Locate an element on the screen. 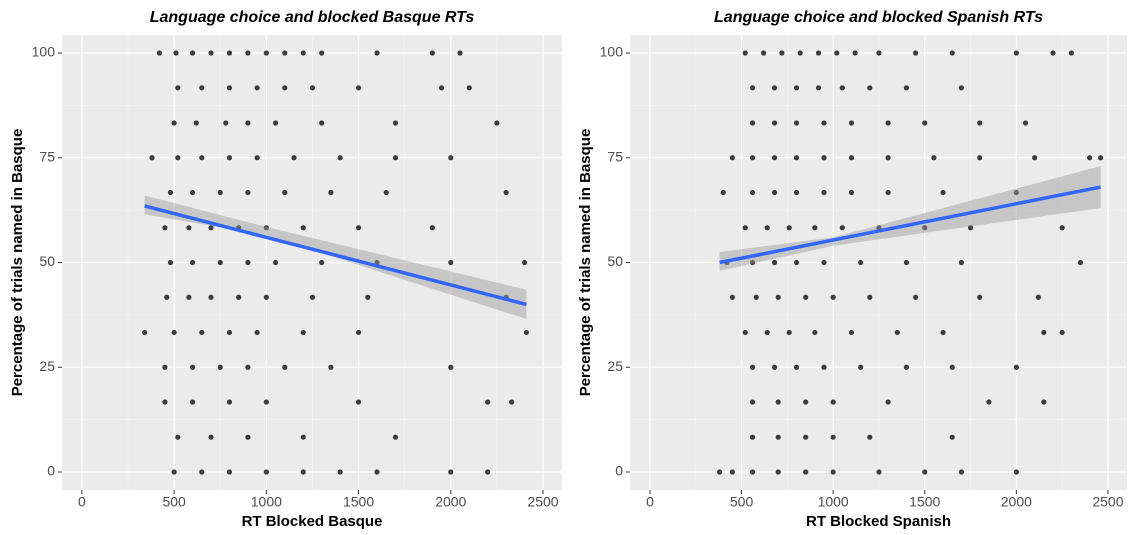 This screenshot has width=1130, height=535. x-tick-label: 500 is located at coordinates (174, 502).